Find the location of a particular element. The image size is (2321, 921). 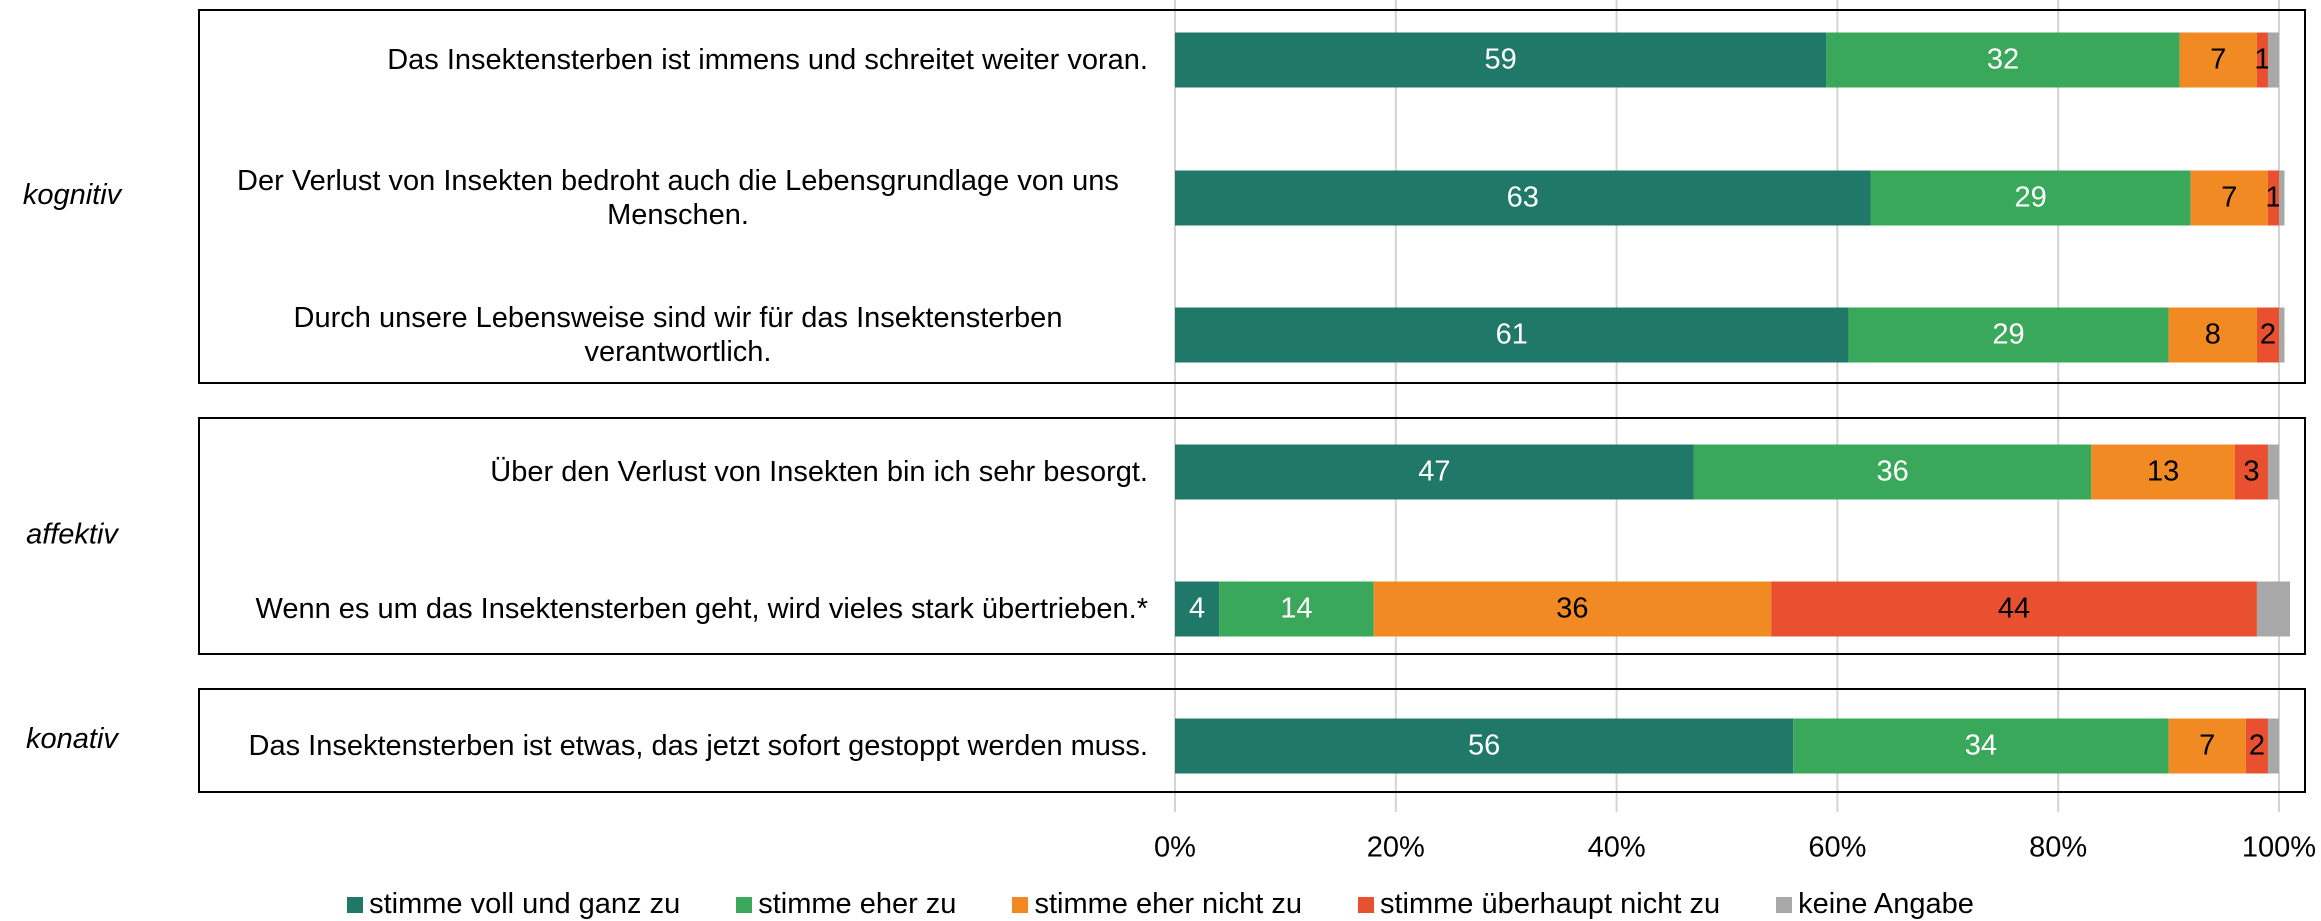

data-label: 4 is located at coordinates (1197, 609).